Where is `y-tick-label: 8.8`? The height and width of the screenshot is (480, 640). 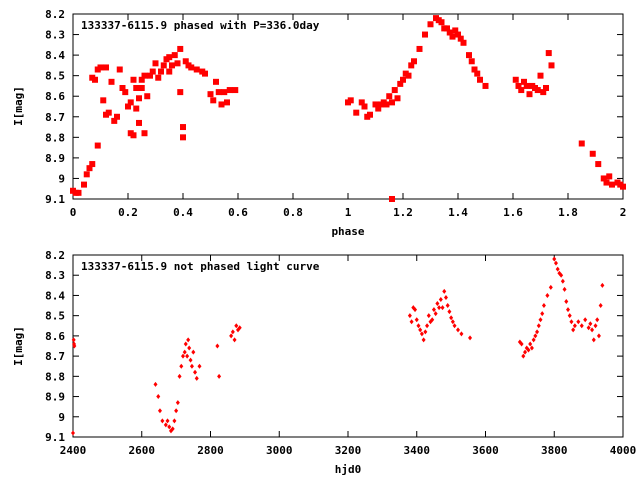
y-tick-label: 8.8 is located at coordinates (55, 137).